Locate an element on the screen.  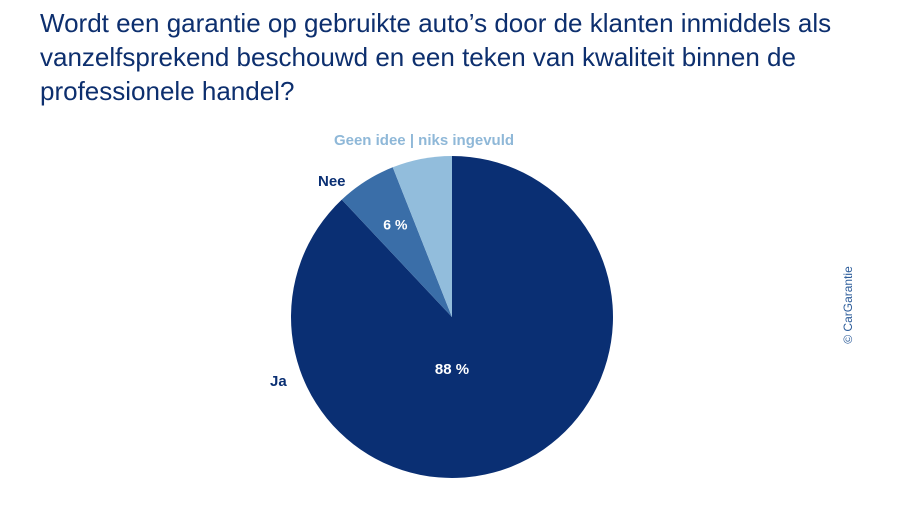
data-label-nee: 6 % is located at coordinates (395, 225).